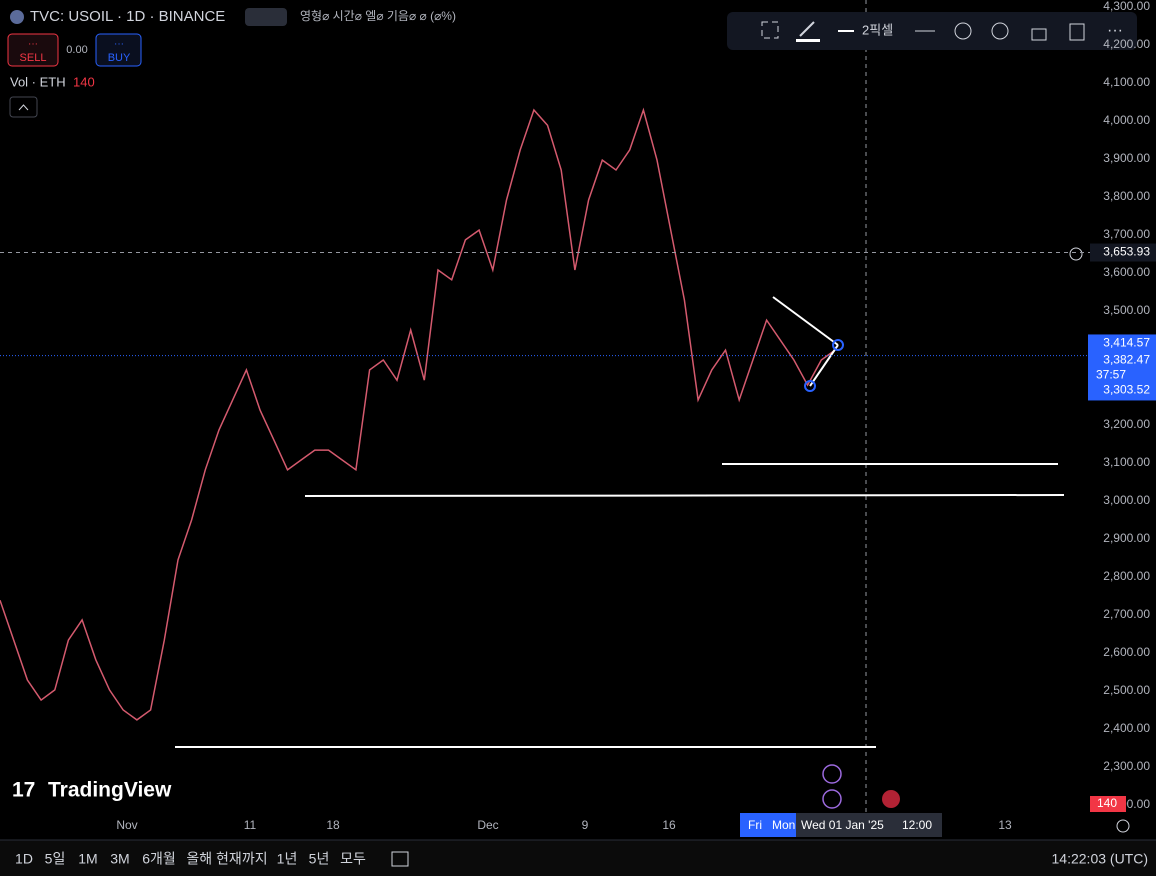 This screenshot has height=876, width=1156. What do you see at coordinates (1126, 252) in the screenshot?
I see `crosshair-price: 3,653.93` at bounding box center [1126, 252].